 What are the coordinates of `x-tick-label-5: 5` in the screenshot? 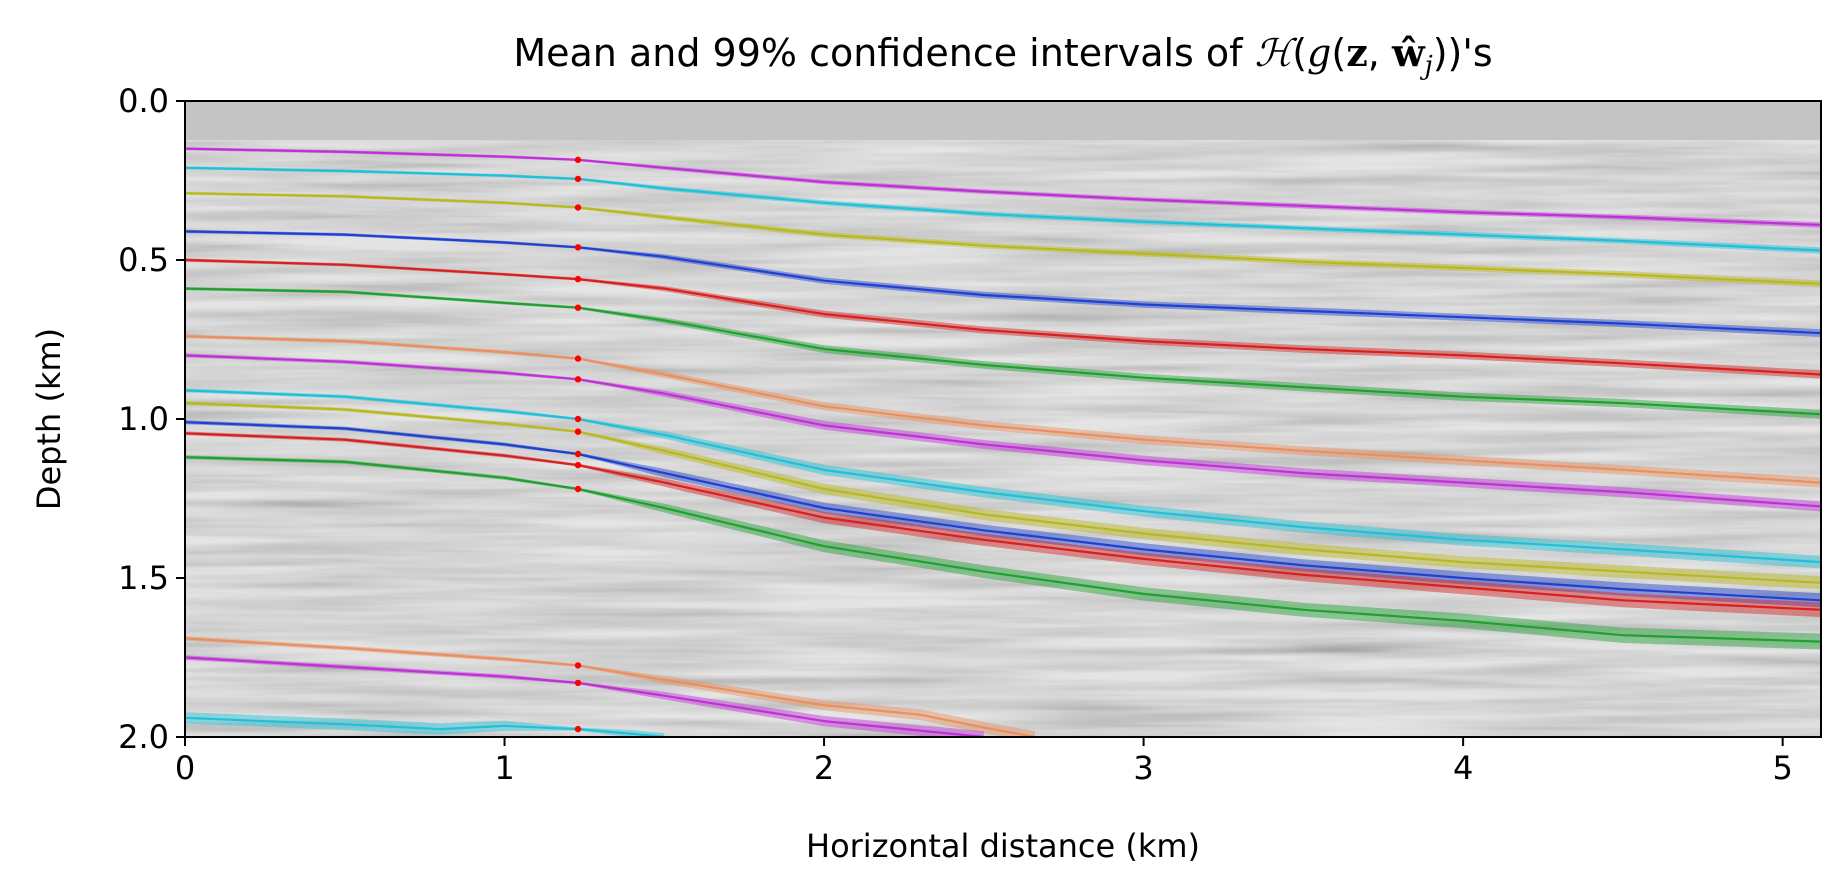 It's located at (1782, 768).